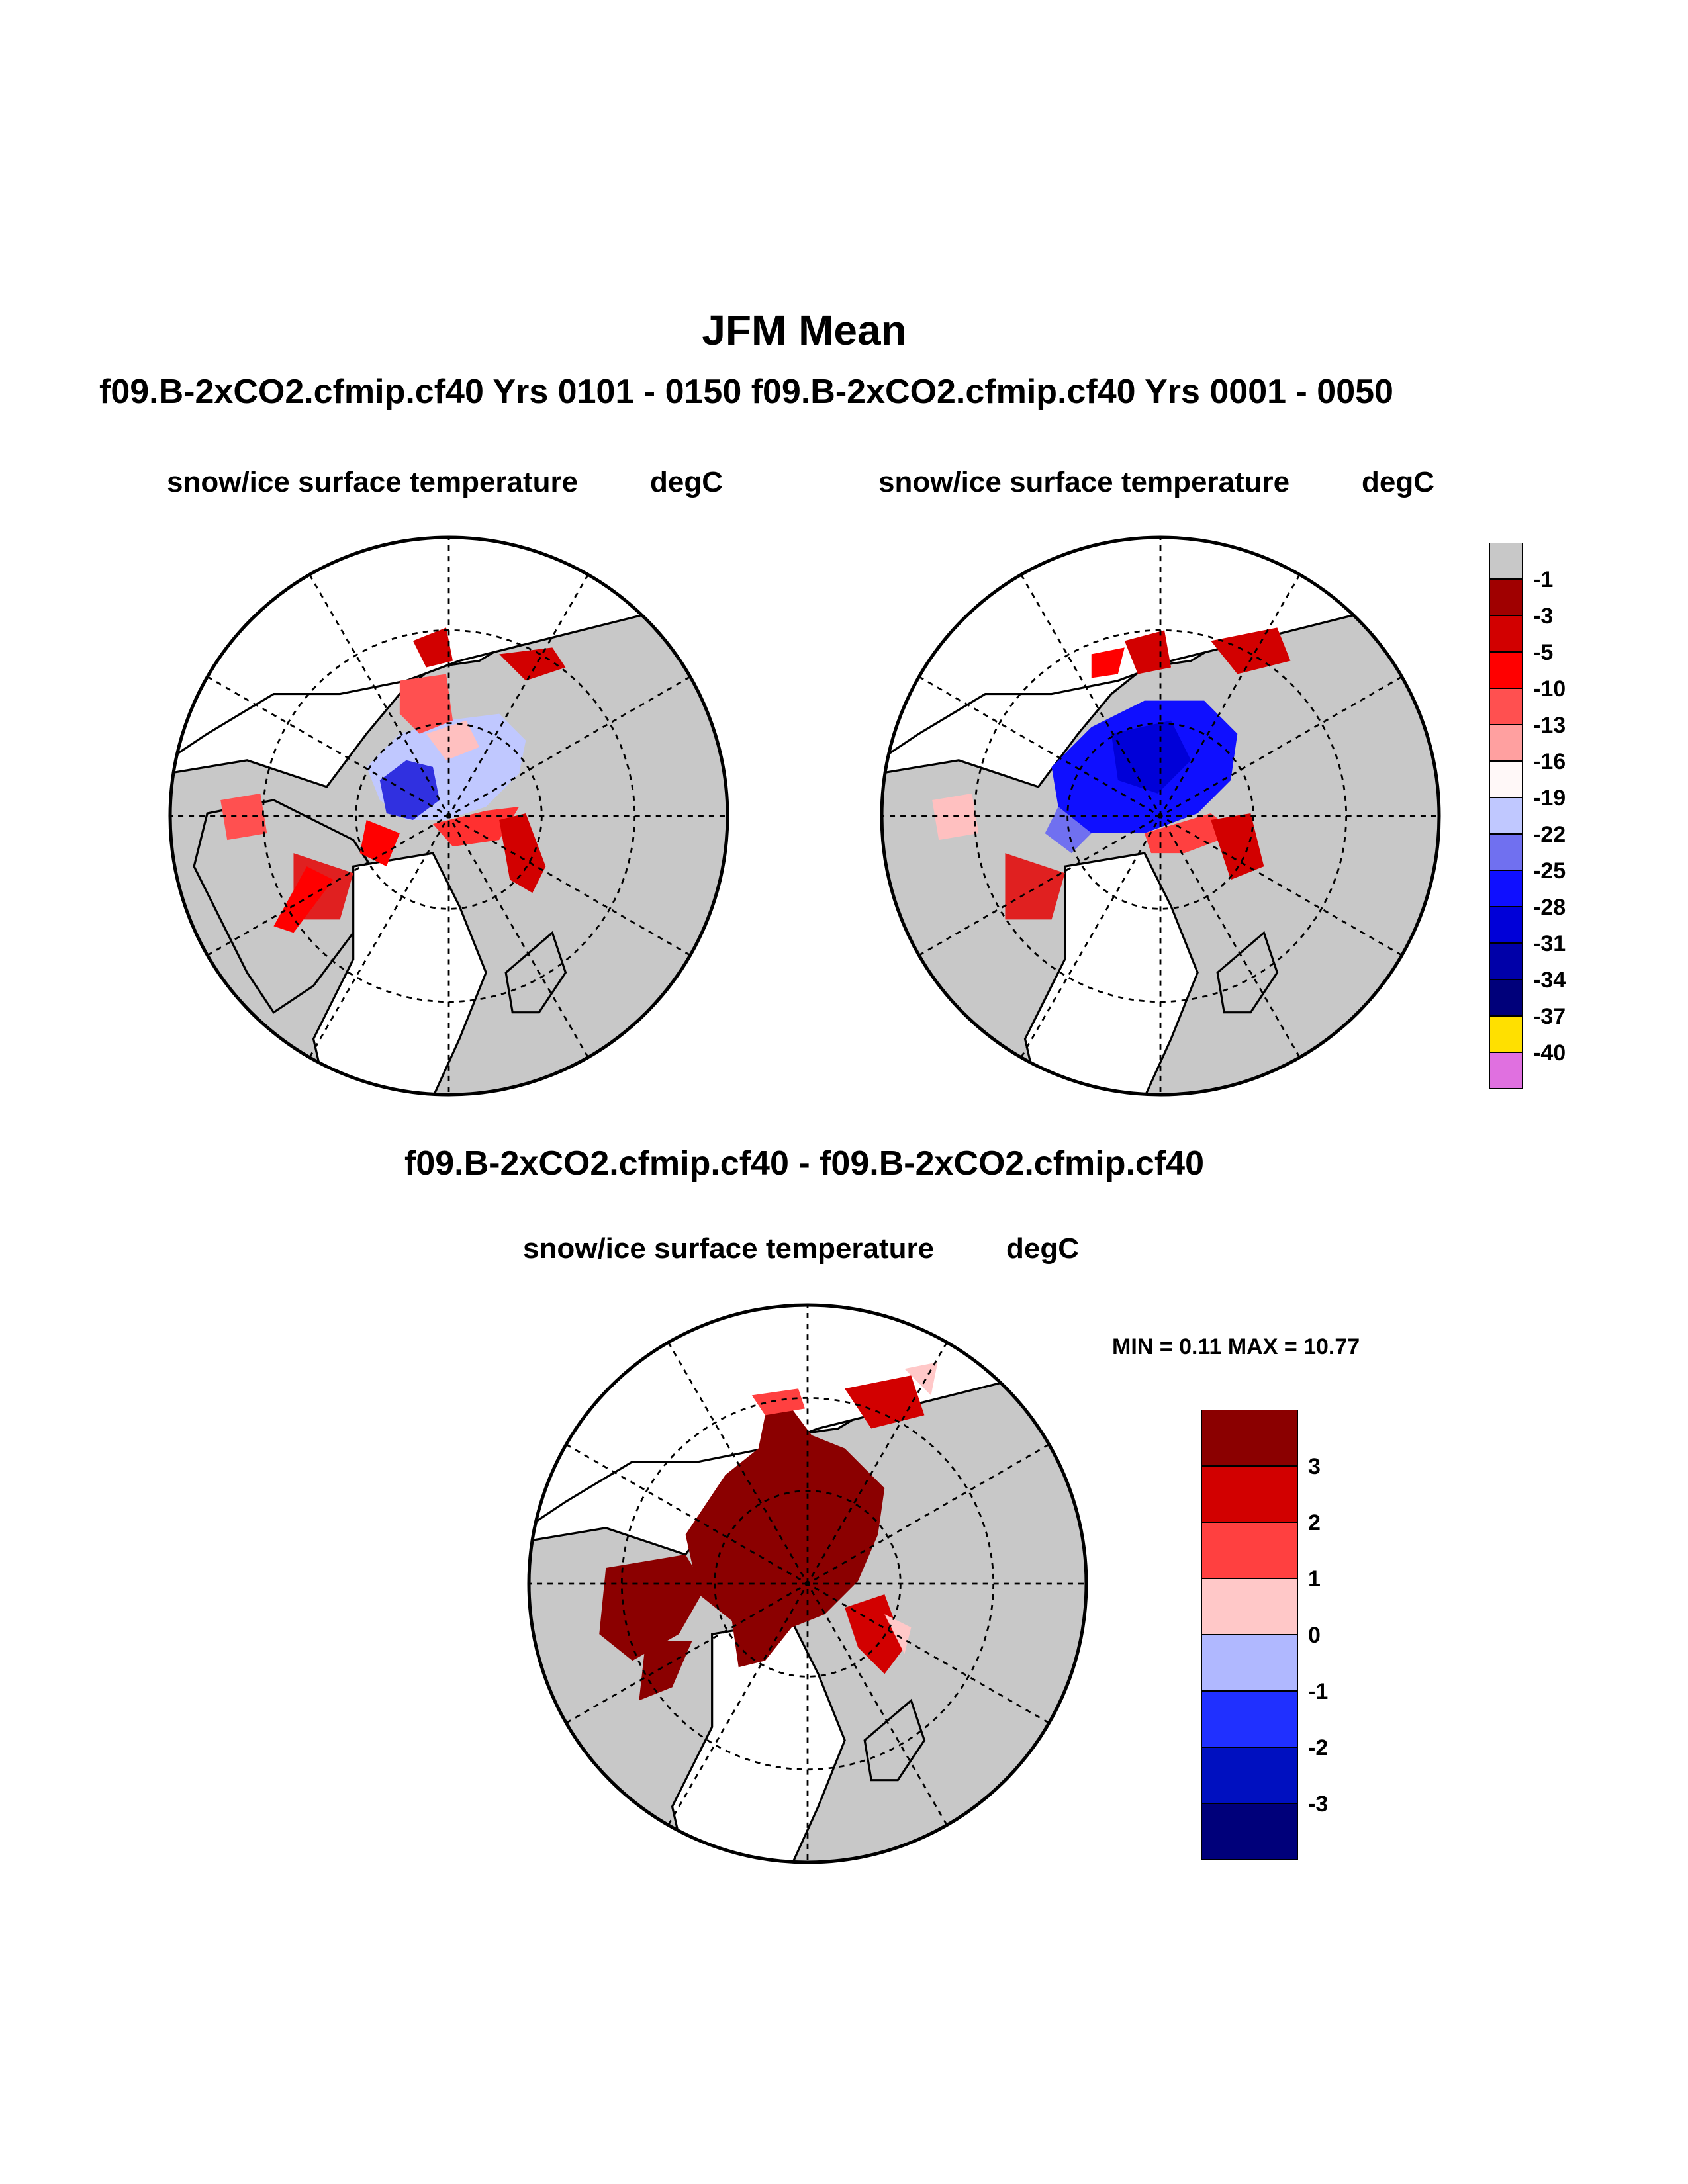 Image resolution: width=1688 pixels, height=2184 pixels. Describe the element at coordinates (1543, 653) in the screenshot. I see `colorbar-temperature-tick-label: -5` at that location.